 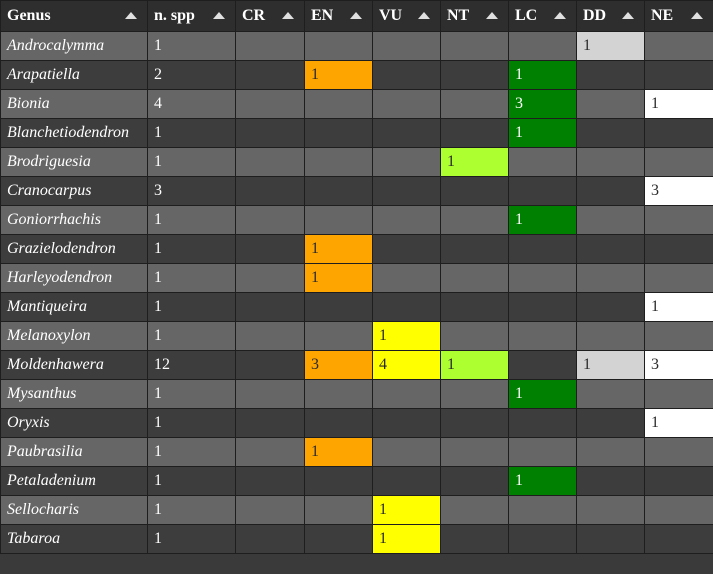 What do you see at coordinates (74, 191) in the screenshot?
I see `cell-genus: Cranocarpus` at bounding box center [74, 191].